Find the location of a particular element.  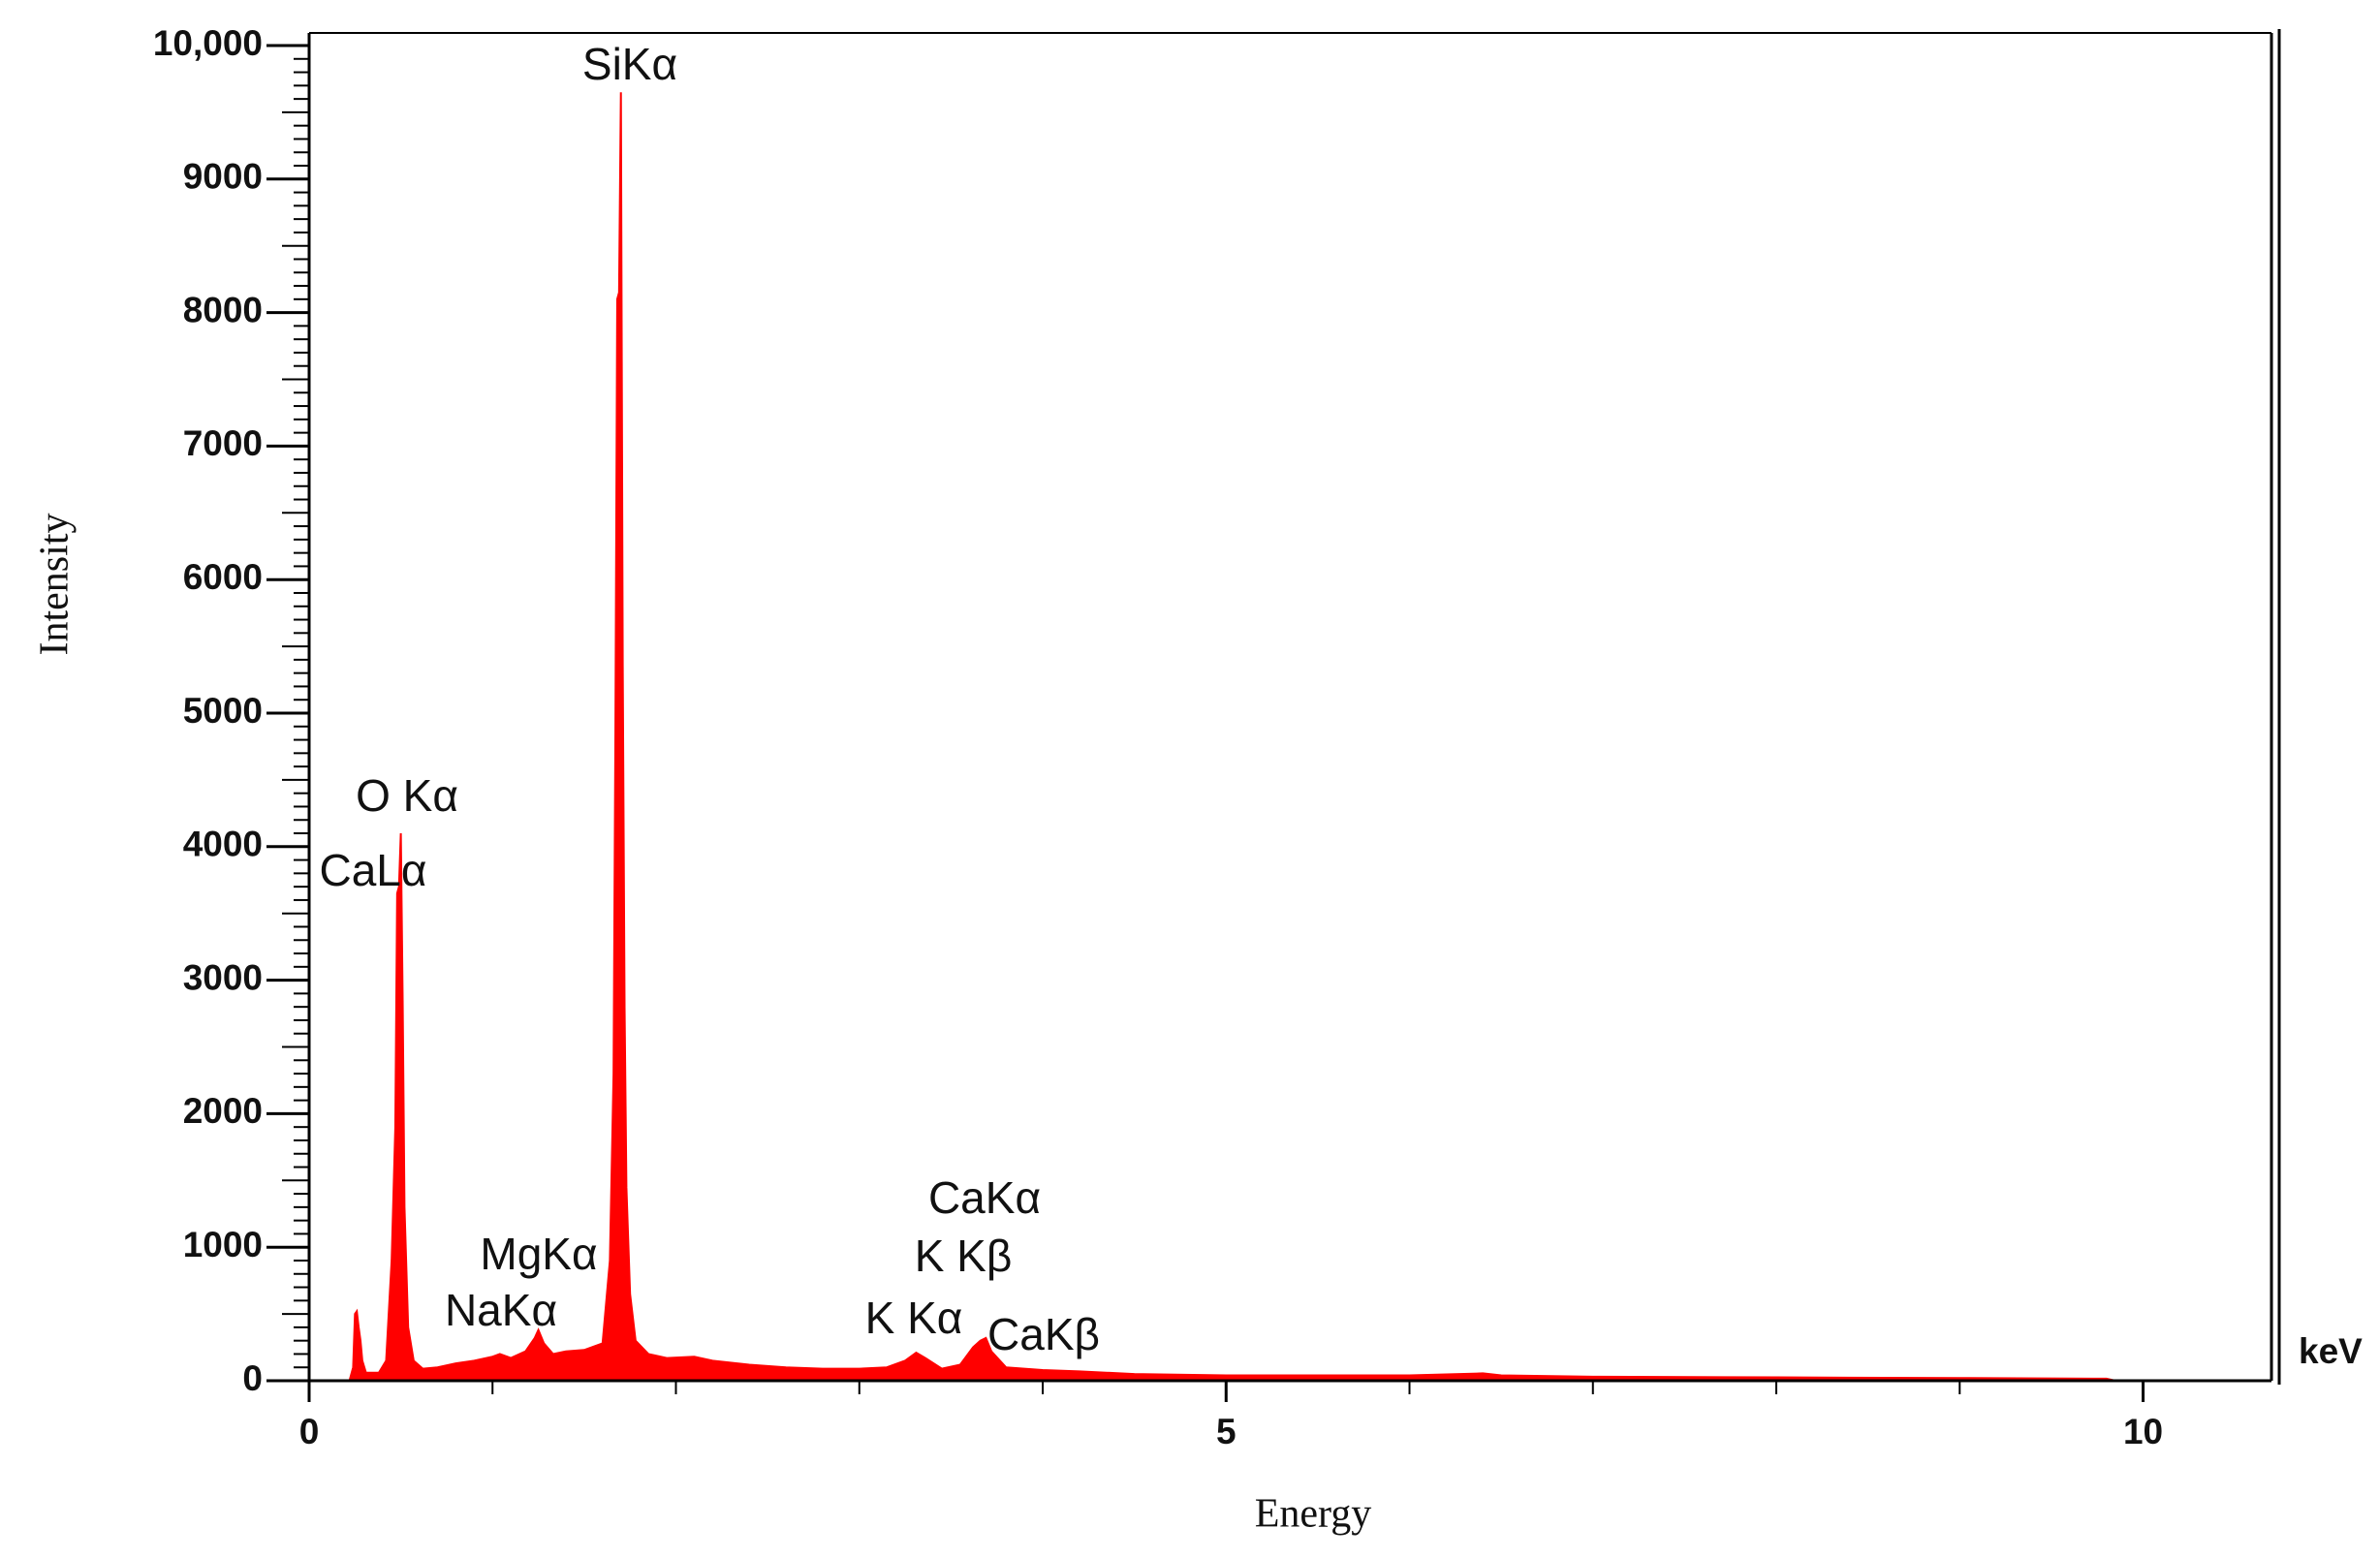

peak-label: CaKβ is located at coordinates (1043, 1334).